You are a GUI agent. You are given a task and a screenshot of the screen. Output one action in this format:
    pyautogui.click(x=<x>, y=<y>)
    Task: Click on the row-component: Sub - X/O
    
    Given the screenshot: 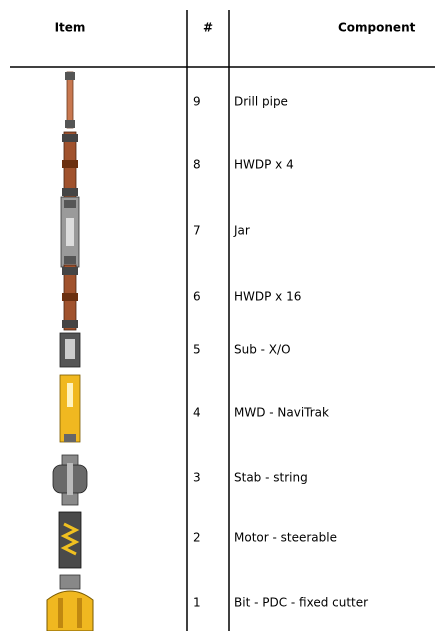 What is the action you would take?
    pyautogui.click(x=262, y=350)
    